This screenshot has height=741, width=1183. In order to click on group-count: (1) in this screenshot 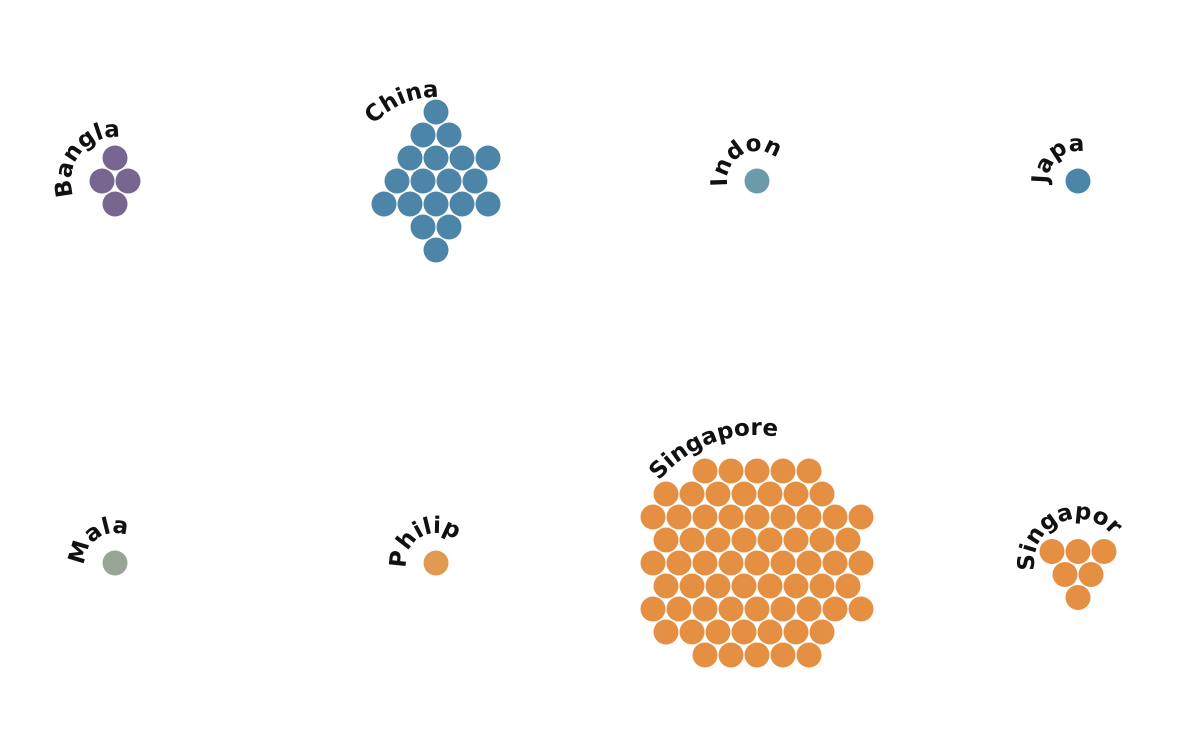, I will do `click(3, 3)`.